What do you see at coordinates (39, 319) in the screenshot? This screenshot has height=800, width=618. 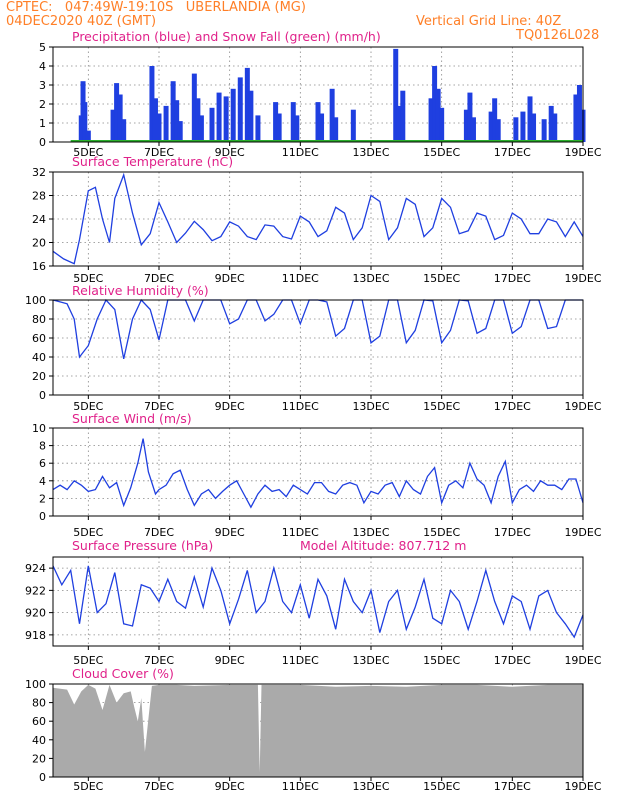 I see `y-tick-label: 80` at bounding box center [39, 319].